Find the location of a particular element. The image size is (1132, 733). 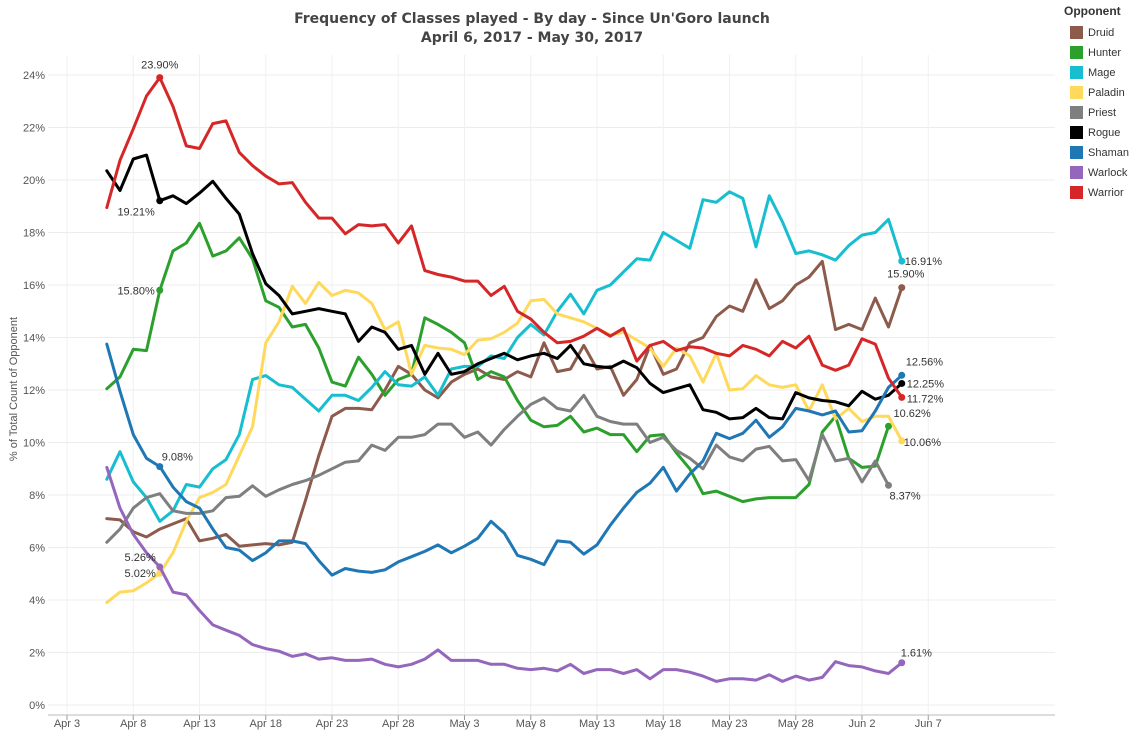

y-tick-label: 16% is located at coordinates (34, 286).